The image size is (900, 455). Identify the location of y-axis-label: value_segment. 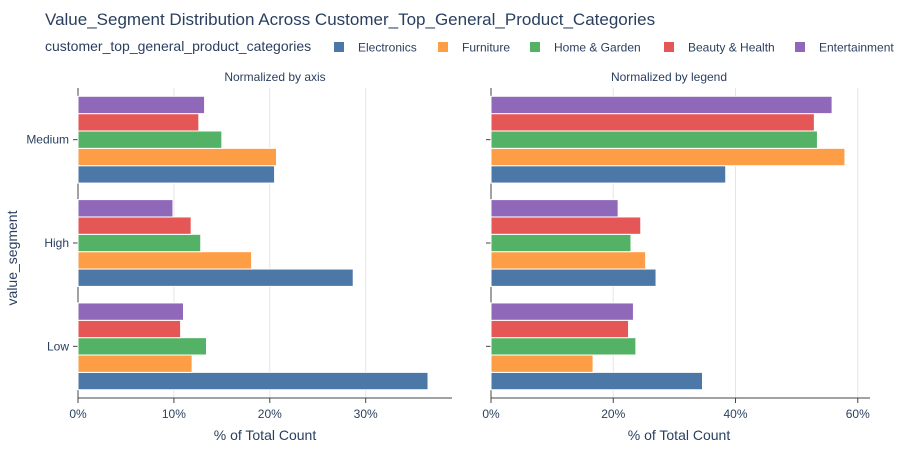
(12, 257).